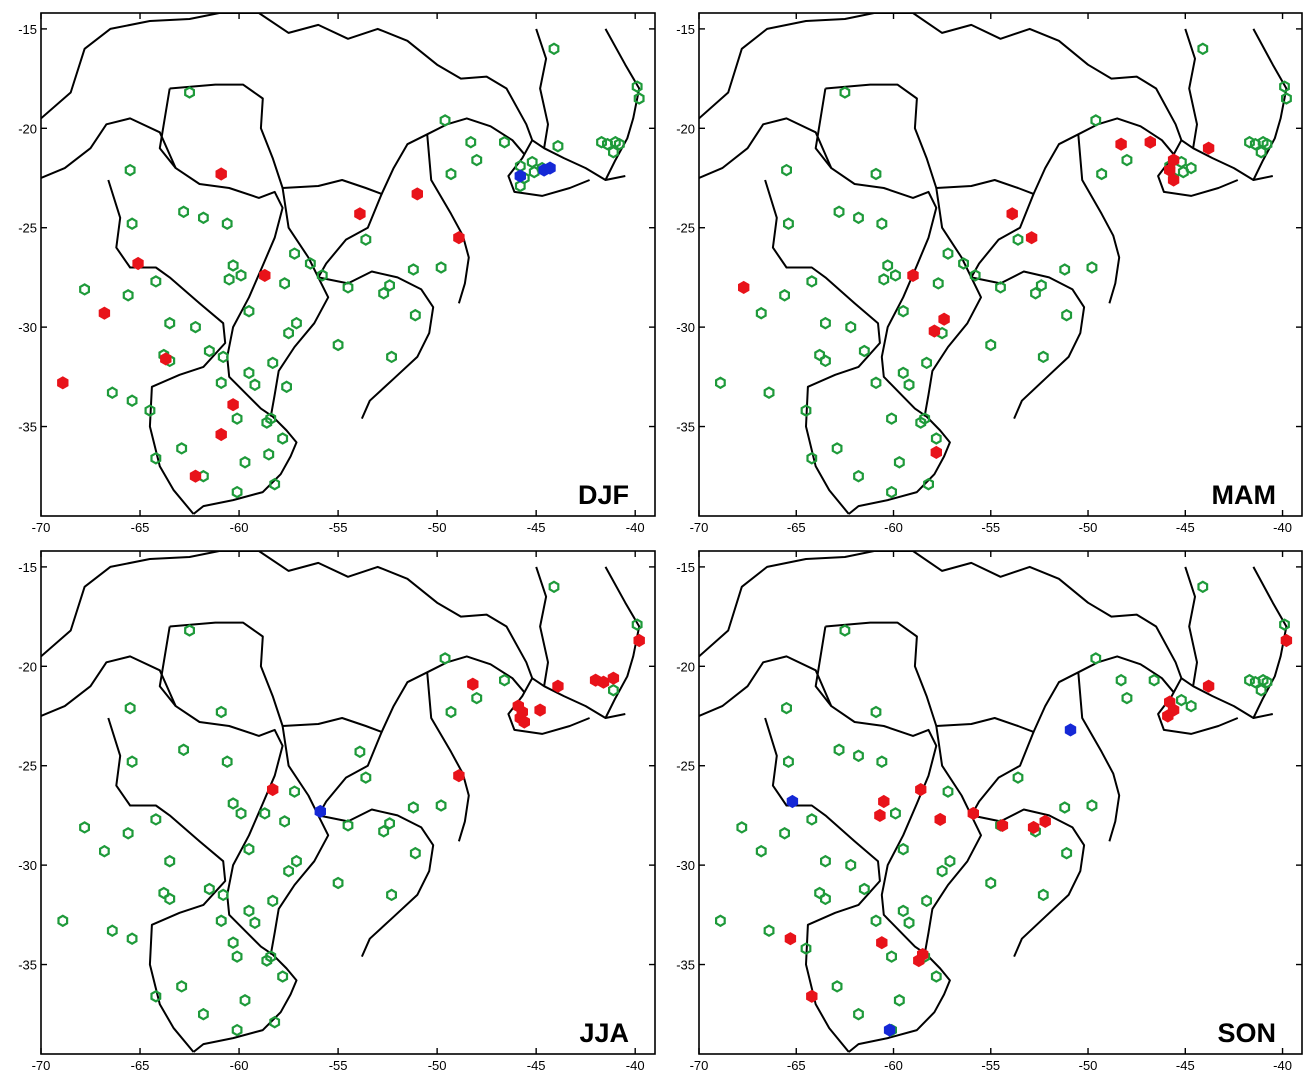 The image size is (1303, 1080). I want to click on y-tick-label: -30, so click(685, 865).